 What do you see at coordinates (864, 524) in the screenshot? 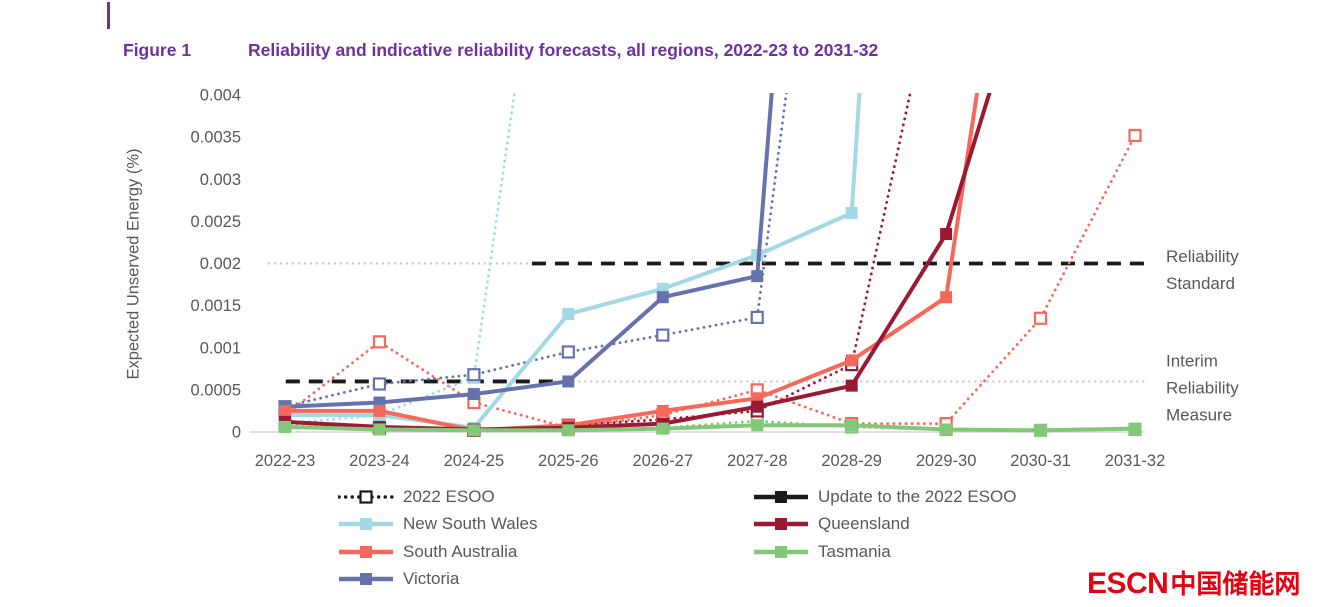
I see `legend-label: Queensland` at bounding box center [864, 524].